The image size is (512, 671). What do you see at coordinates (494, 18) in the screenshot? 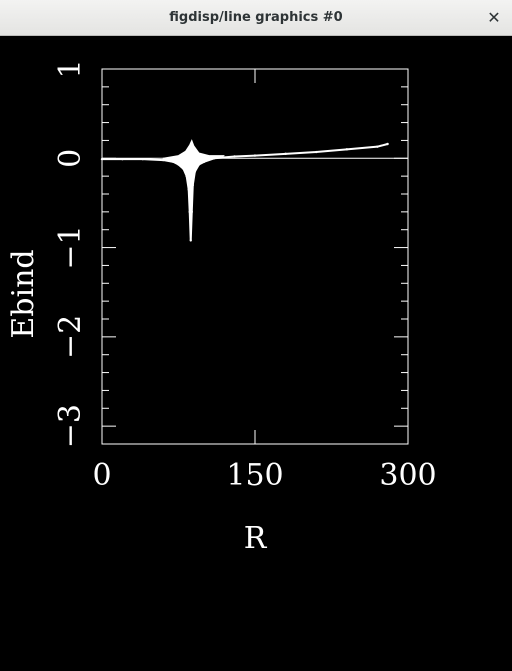
I see `close-icon: ✕` at bounding box center [494, 18].